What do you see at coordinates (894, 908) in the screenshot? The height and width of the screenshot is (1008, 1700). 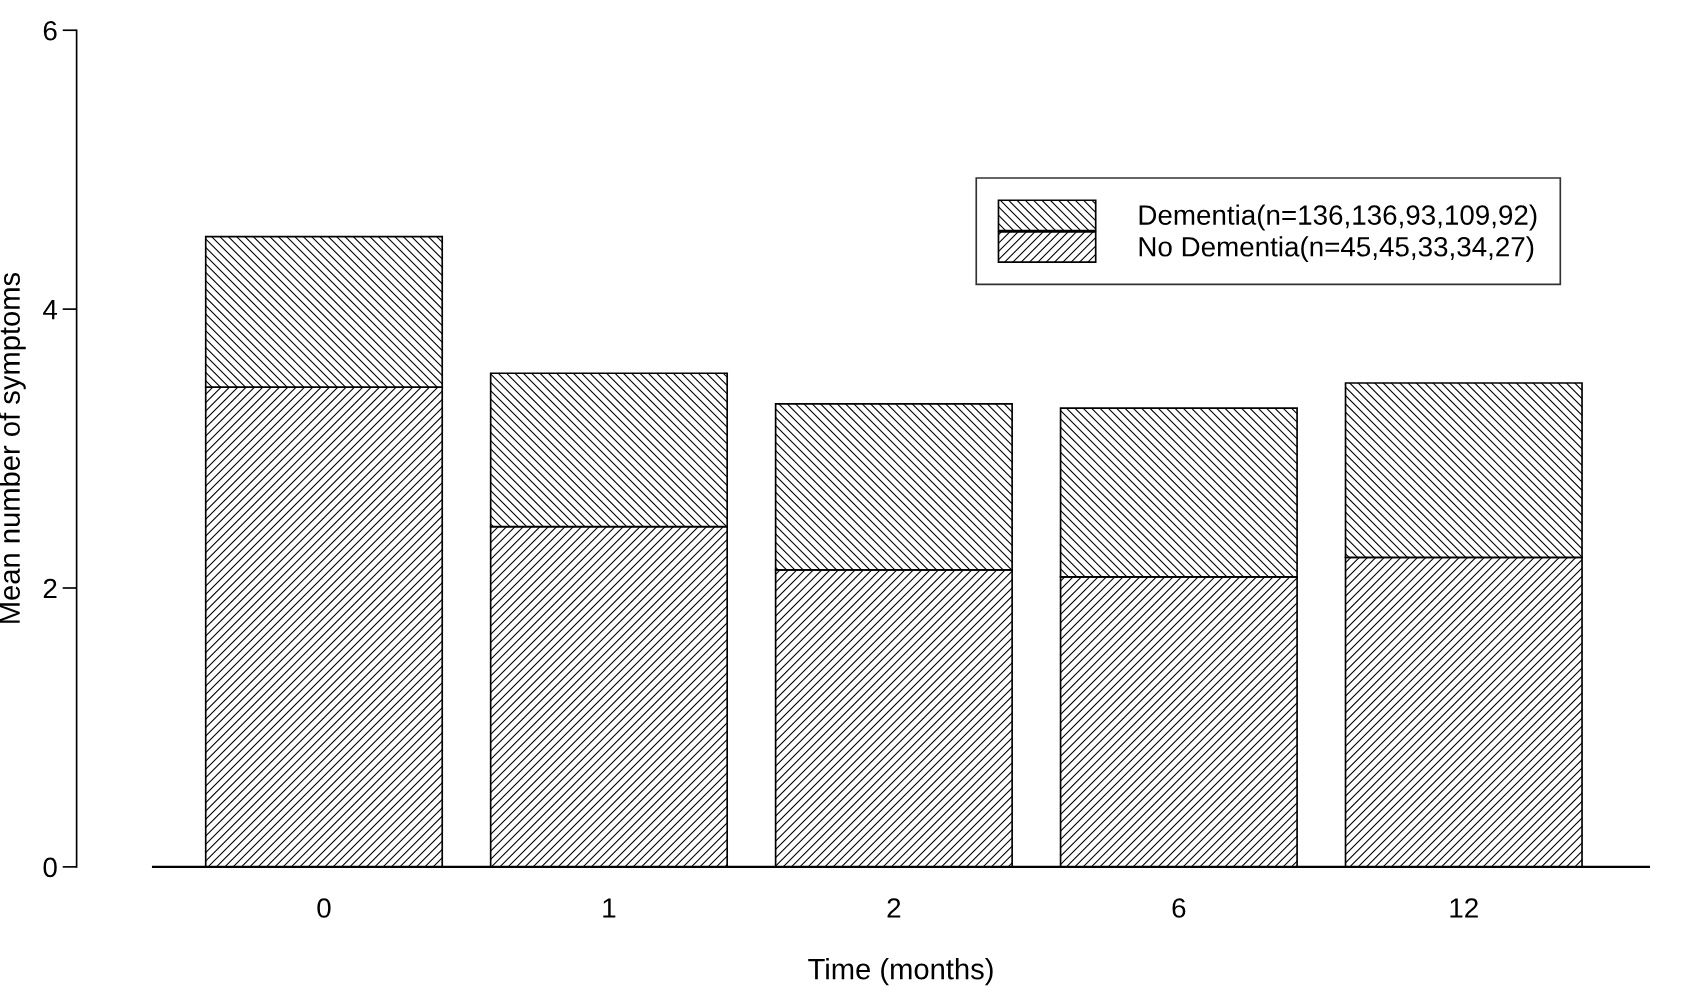 I see `x-tick-label: 2` at bounding box center [894, 908].